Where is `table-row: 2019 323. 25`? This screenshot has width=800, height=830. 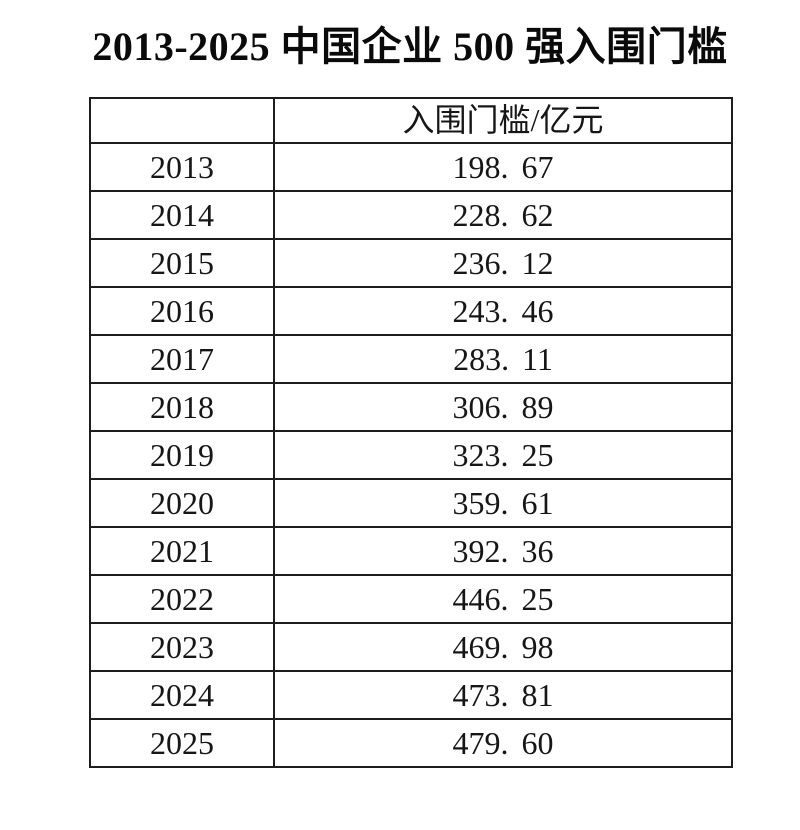
table-row: 2019 323. 25 is located at coordinates (411, 455).